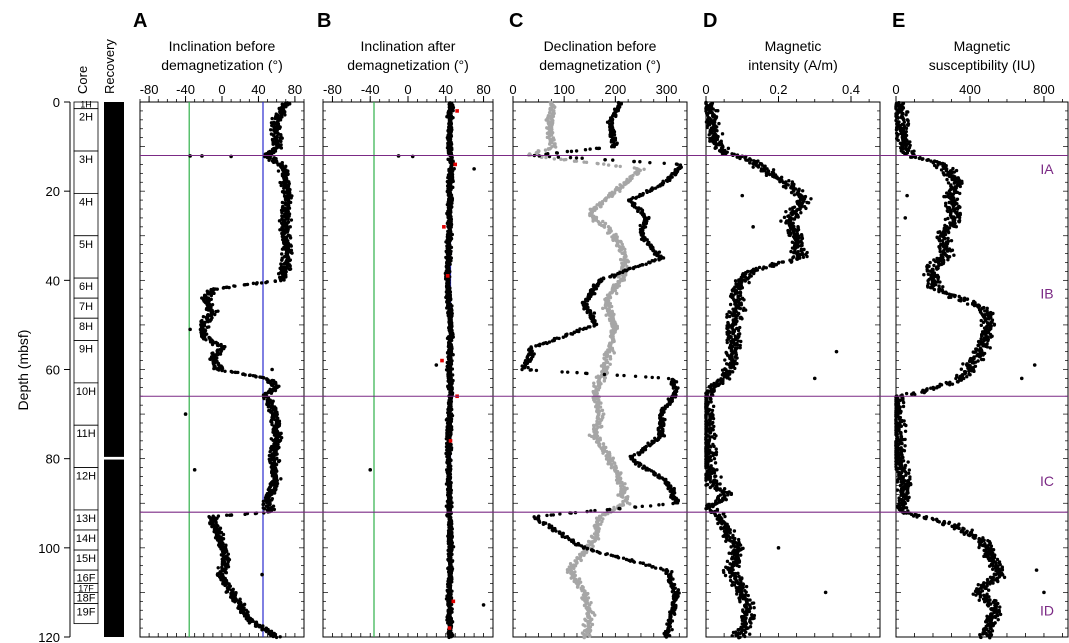  Describe the element at coordinates (222, 361) in the screenshot. I see `panel-a-plot: -80 -40 0 40 80` at that location.